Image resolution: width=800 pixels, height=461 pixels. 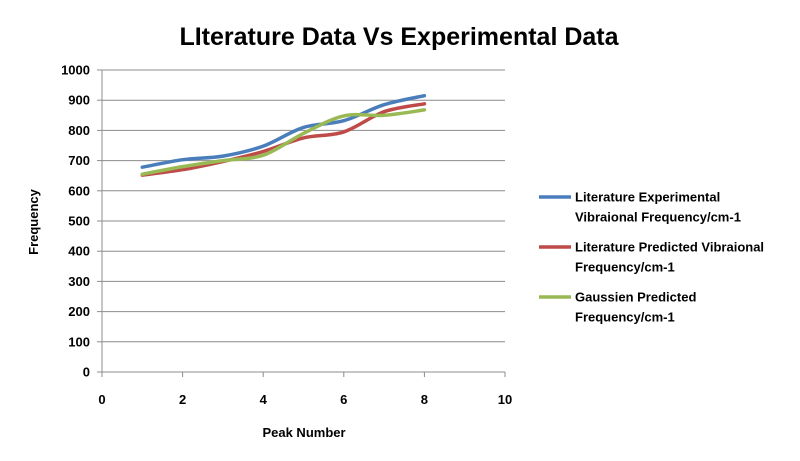 What do you see at coordinates (505, 399) in the screenshot?
I see `x-tick-label: 10` at bounding box center [505, 399].